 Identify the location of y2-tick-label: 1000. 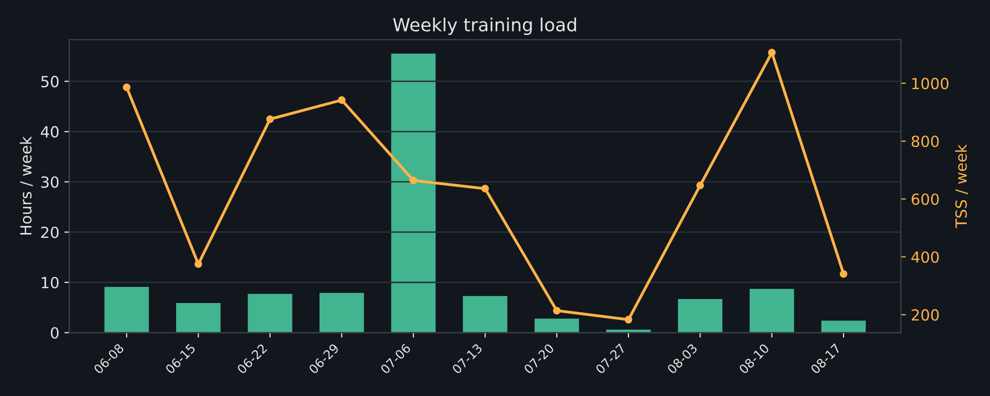
(930, 84).